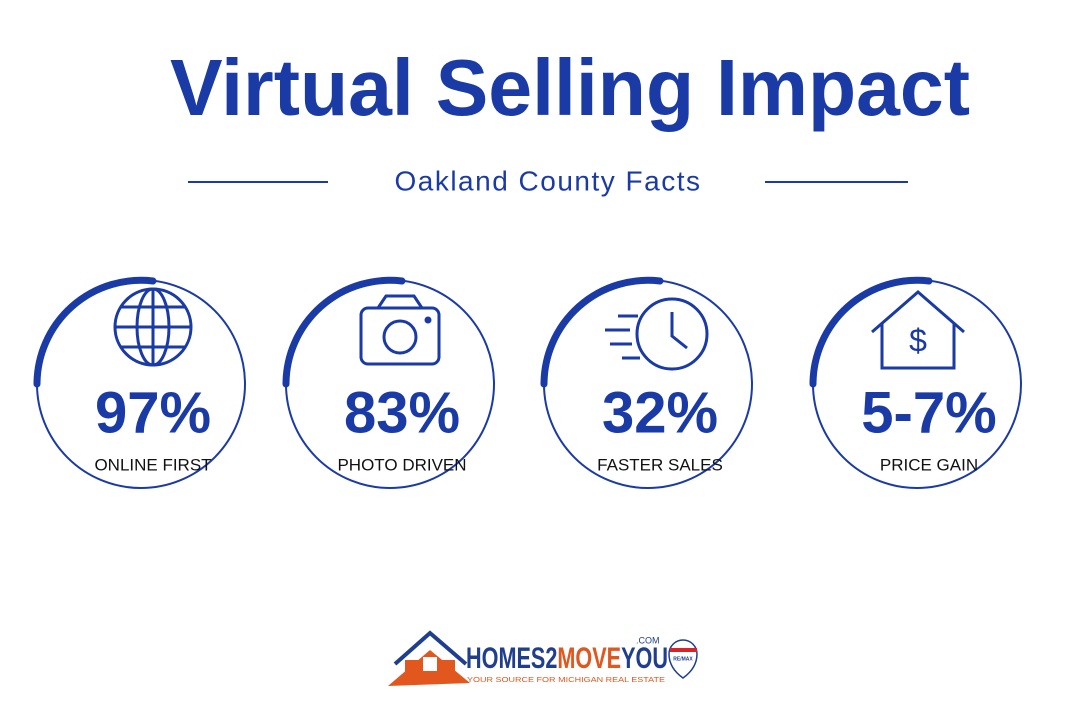  Describe the element at coordinates (918, 340) in the screenshot. I see `dollar-sign: $` at that location.